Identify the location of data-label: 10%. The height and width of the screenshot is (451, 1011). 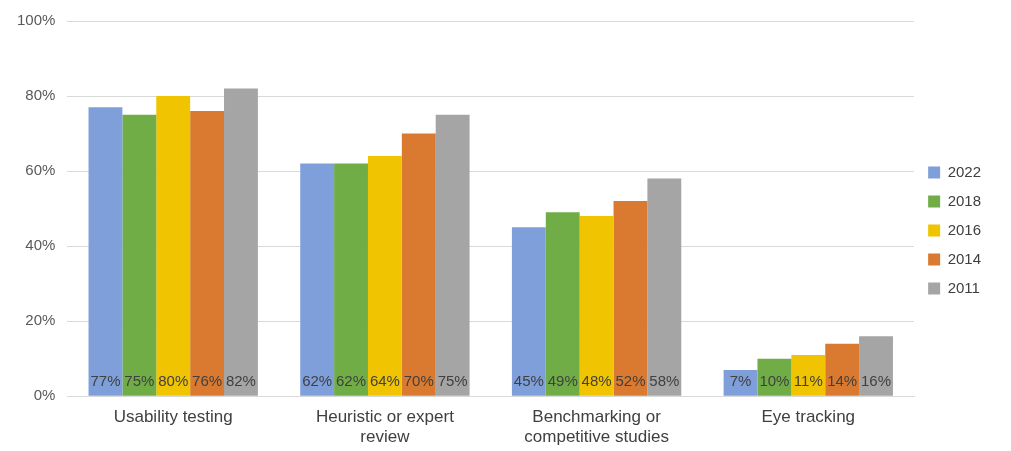
(774, 381).